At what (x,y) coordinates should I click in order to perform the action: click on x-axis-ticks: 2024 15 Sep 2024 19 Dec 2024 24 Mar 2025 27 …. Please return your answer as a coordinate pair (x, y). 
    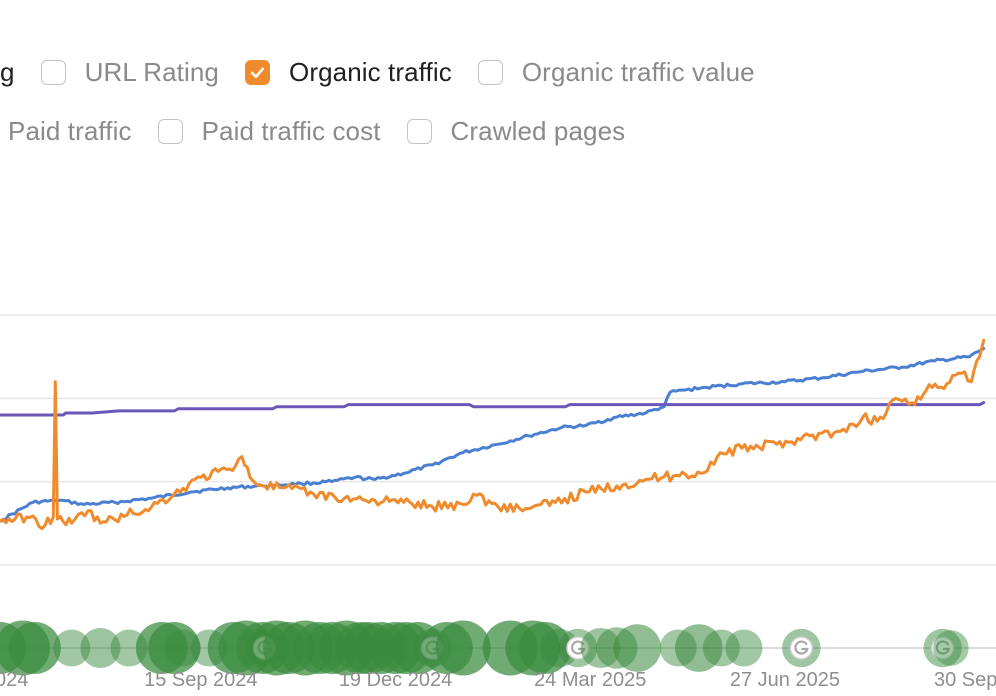
    Looking at the image, I should click on (498, 680).